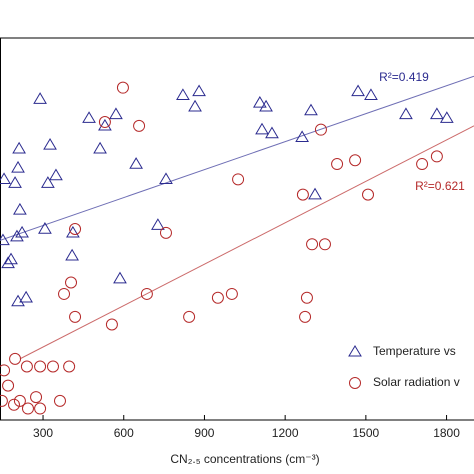  Describe the element at coordinates (416, 382) in the screenshot. I see `legend-label: Solar radiation v` at that location.